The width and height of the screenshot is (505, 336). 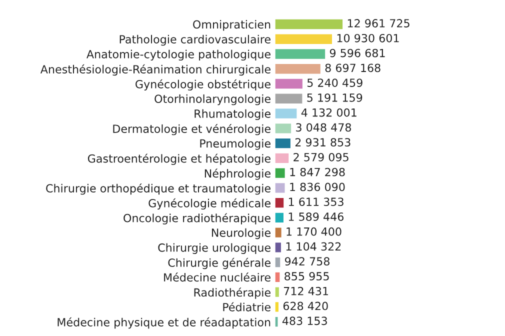 What do you see at coordinates (368, 38) in the screenshot?
I see `data-label: 10 930 601` at bounding box center [368, 38].